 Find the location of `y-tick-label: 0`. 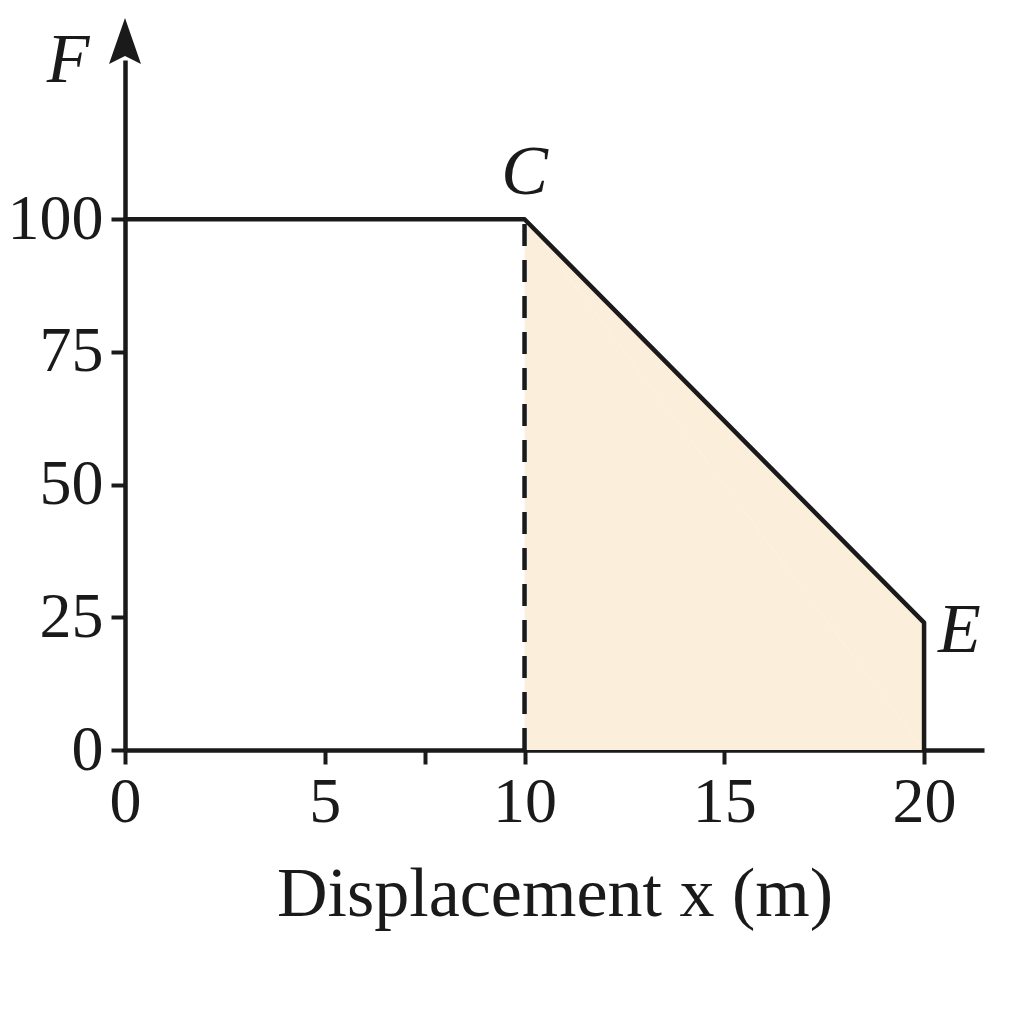

y-tick-label: 0 is located at coordinates (87, 748).